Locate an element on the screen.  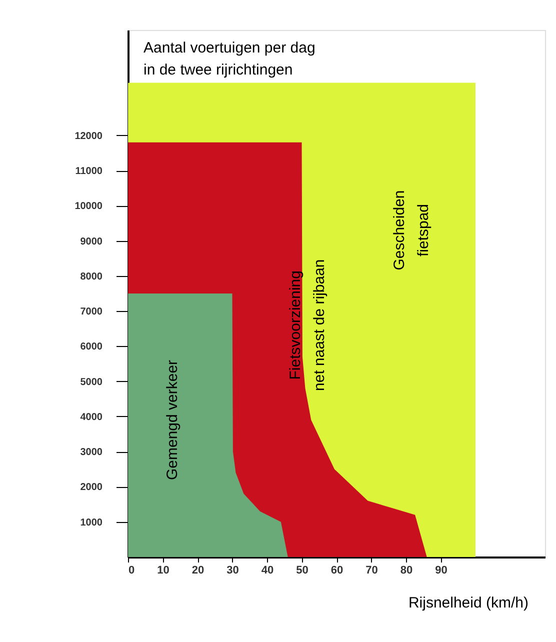
y-tick-label: 3000 is located at coordinates (91, 452).